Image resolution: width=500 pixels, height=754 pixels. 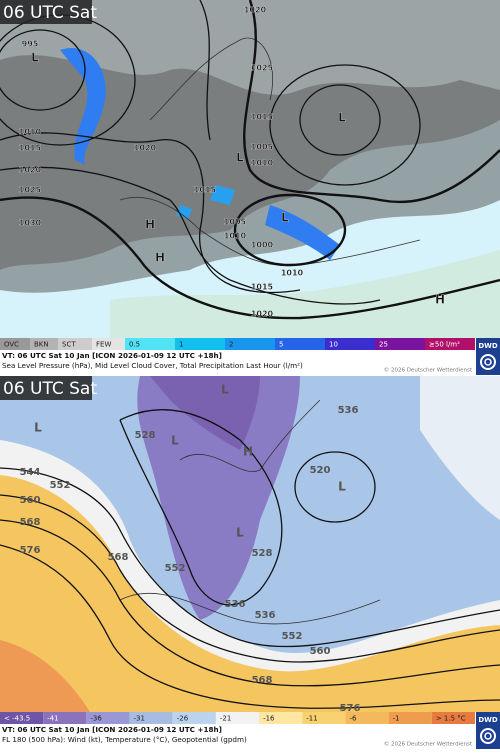 I want to click on legend-label: -41, so click(x=52, y=719).